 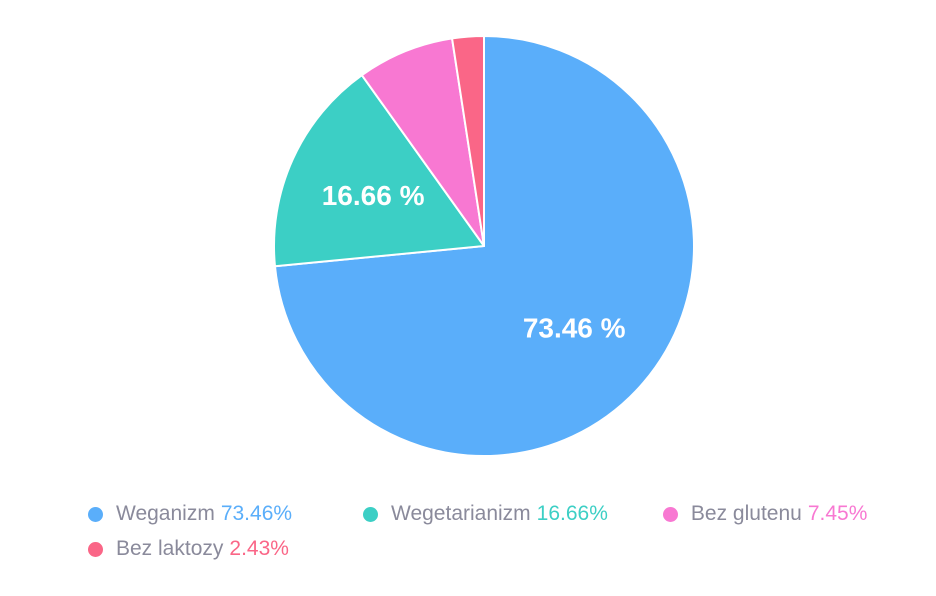 I want to click on legend-item-bez-laktozy: Bez laktozy 2.43%, so click(x=188, y=549).